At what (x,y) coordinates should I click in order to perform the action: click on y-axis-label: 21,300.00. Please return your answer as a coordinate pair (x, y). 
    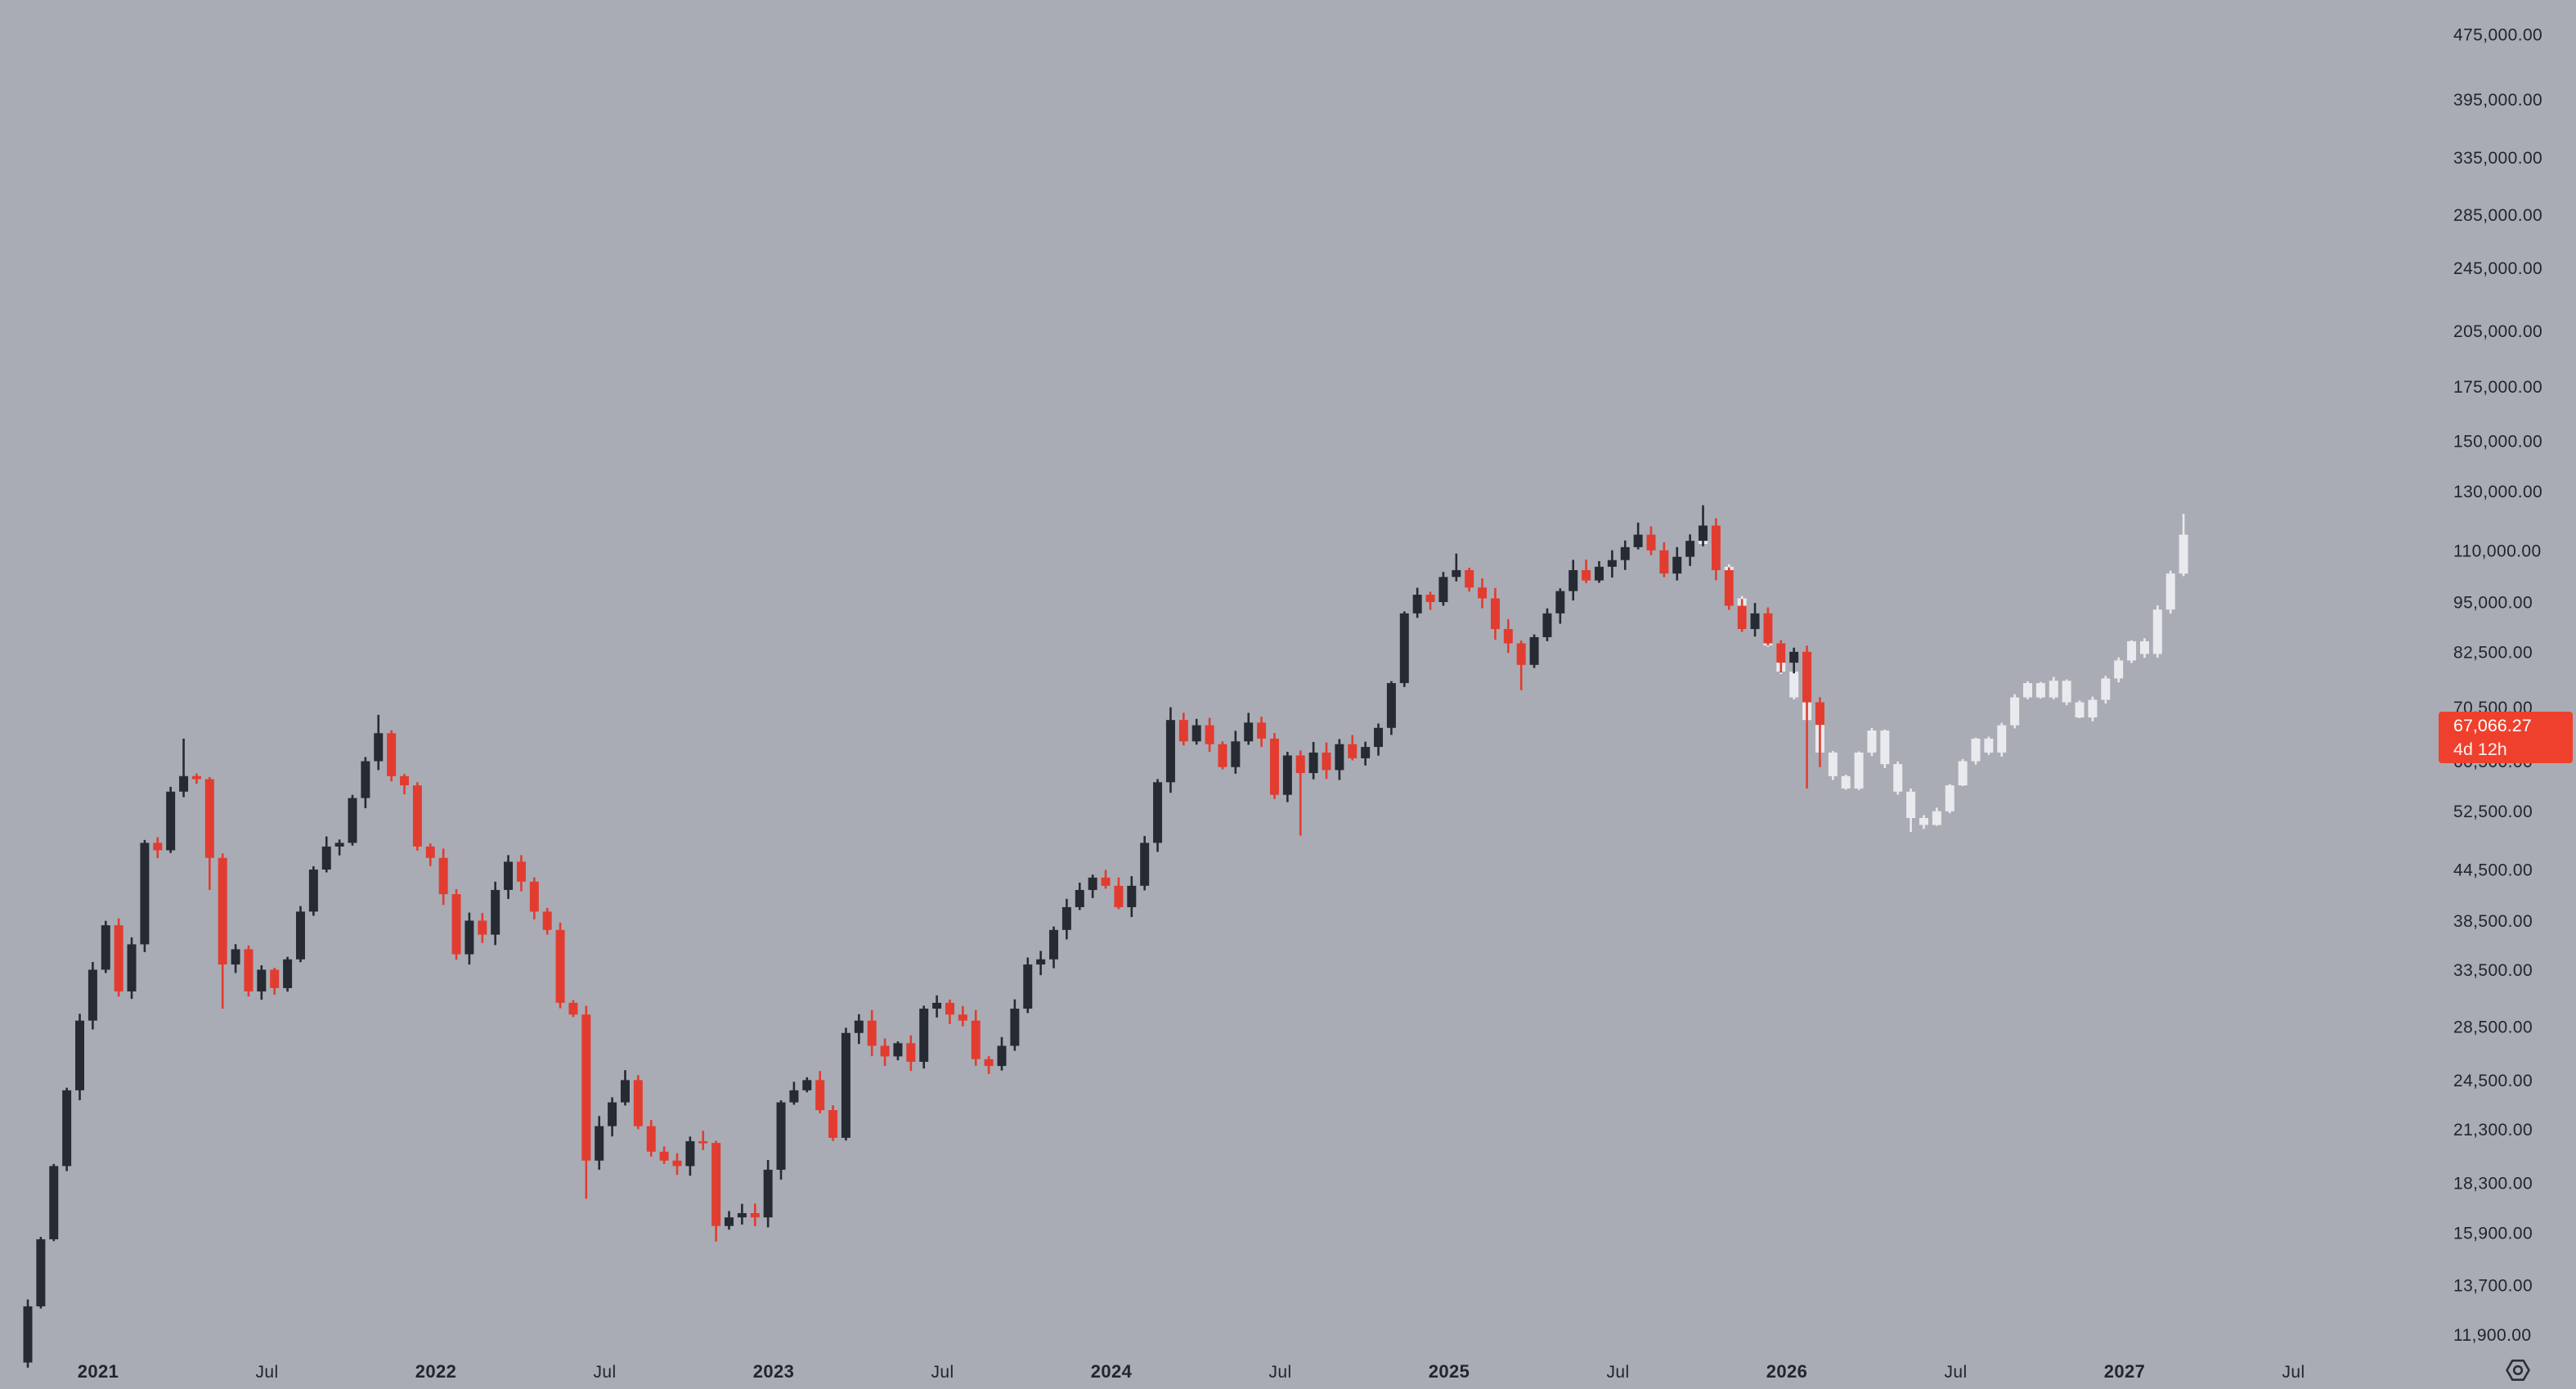
    Looking at the image, I should click on (2493, 1130).